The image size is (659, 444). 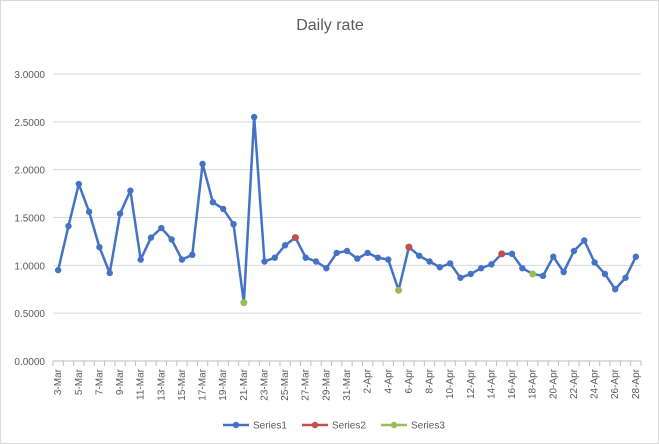 I want to click on x-tick-label: 28-Apr, so click(x=636, y=383).